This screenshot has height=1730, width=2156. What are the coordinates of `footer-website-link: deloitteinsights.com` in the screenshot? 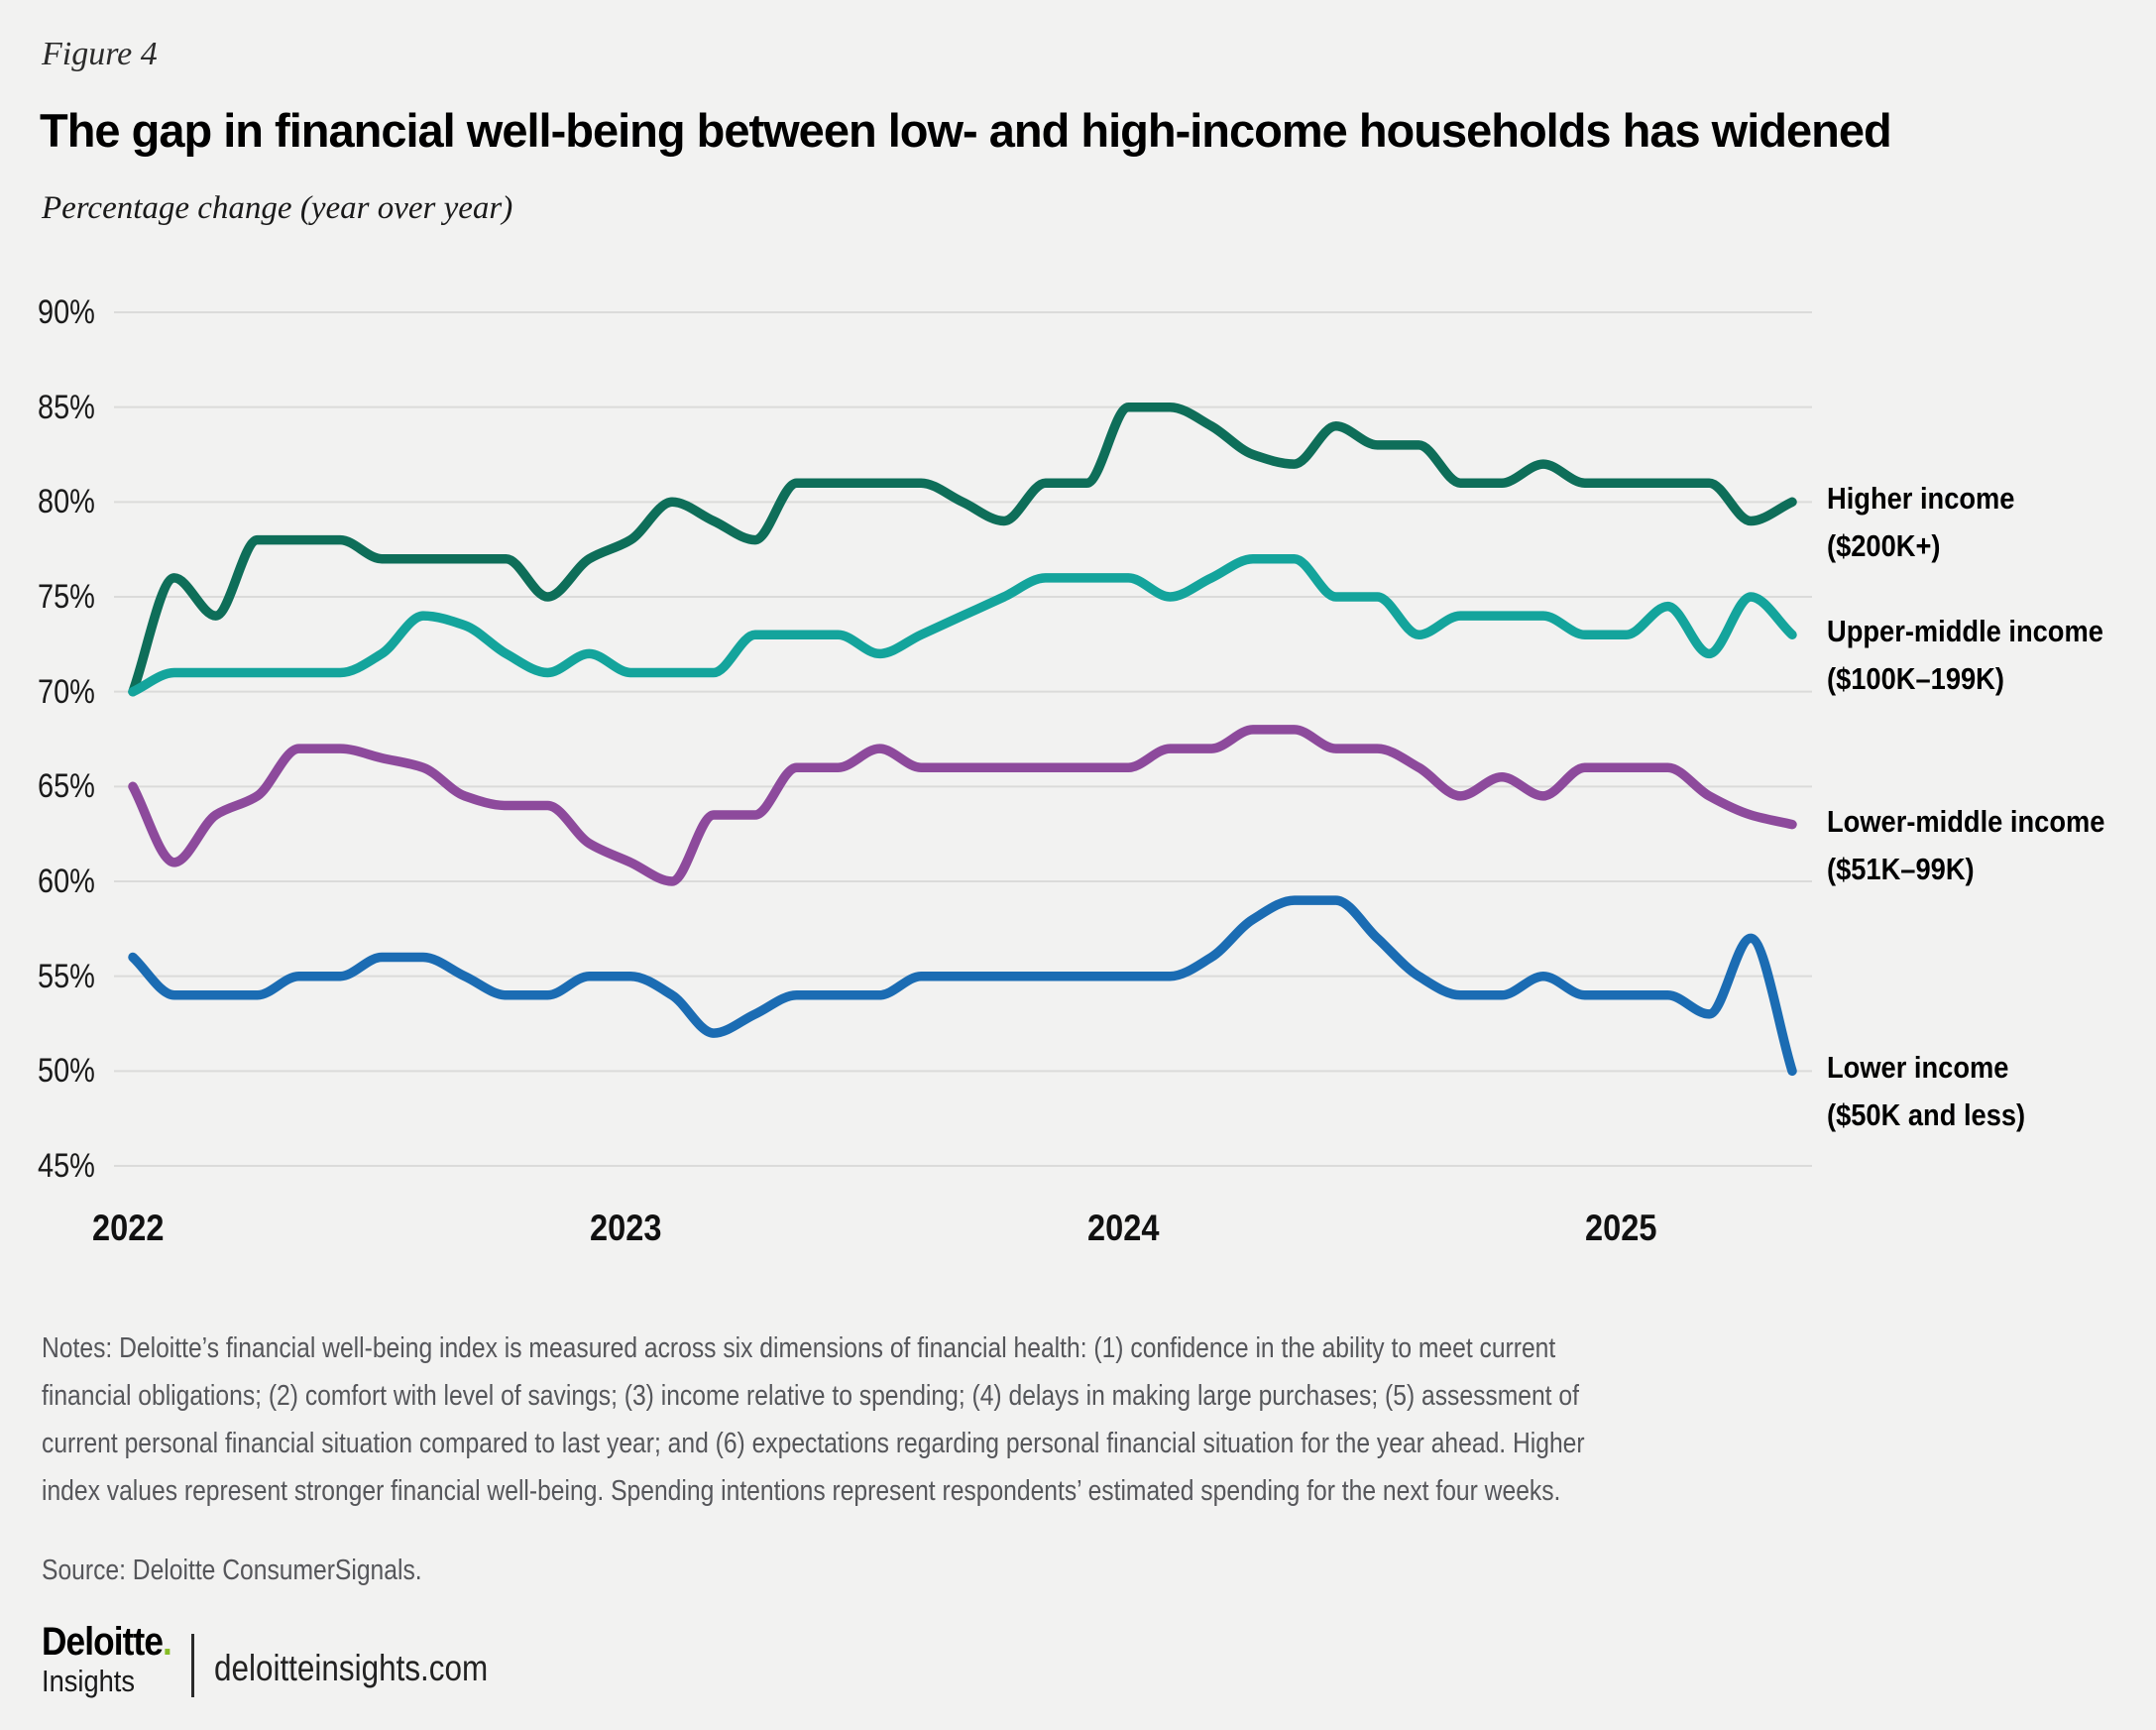 It's located at (351, 1668).